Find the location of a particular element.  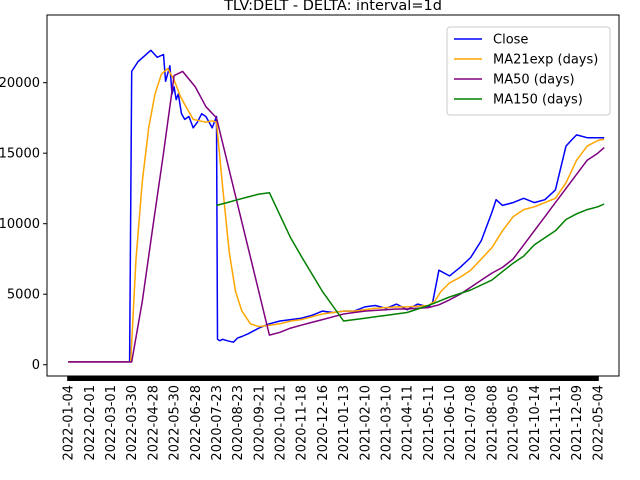

legend-label: MA50 (days) is located at coordinates (534, 80).